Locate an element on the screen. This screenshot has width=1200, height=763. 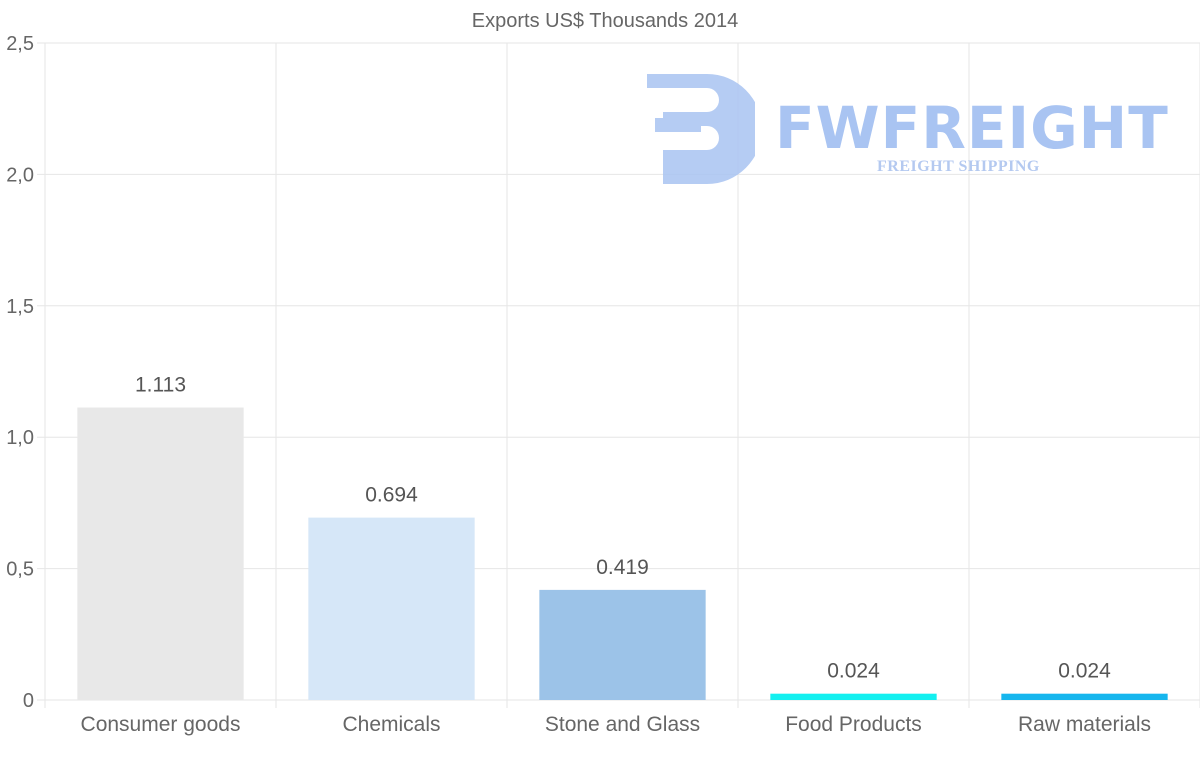
fwfreight-watermark: FWFREIGHT FREIGHT SHIPPING is located at coordinates (906, 132).